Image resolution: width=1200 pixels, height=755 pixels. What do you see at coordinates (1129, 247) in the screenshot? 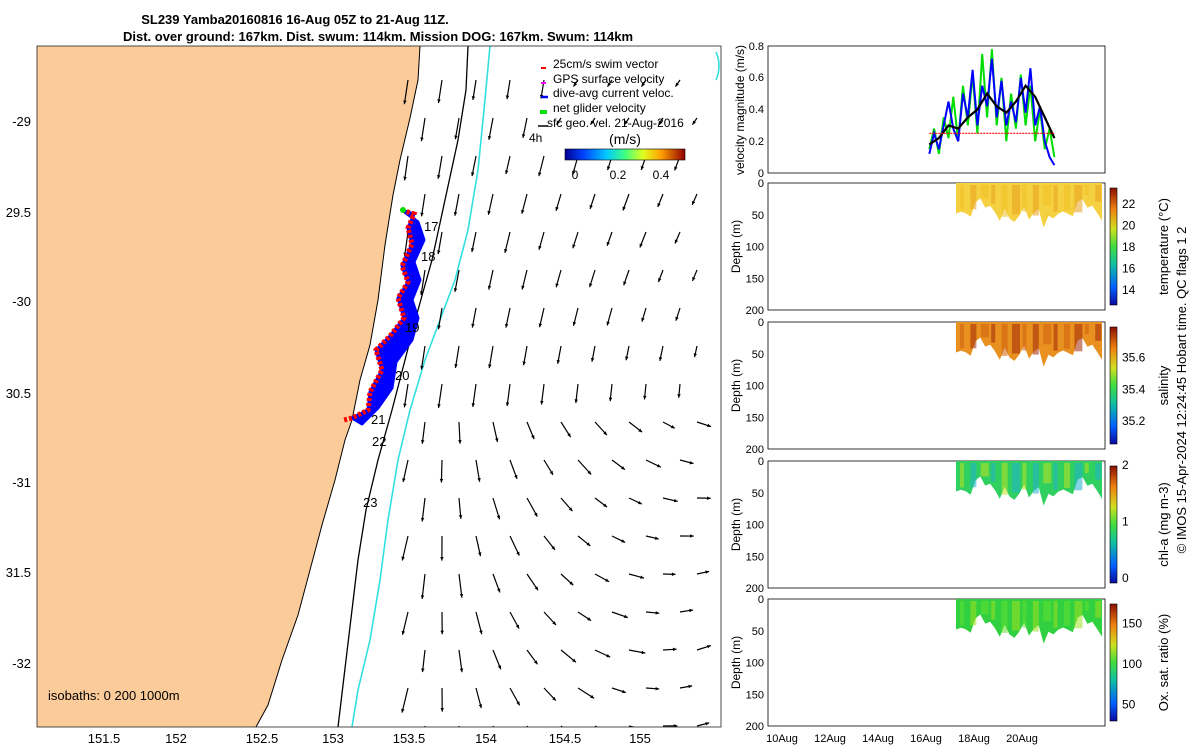
I see `colorbar-tick: 18` at bounding box center [1129, 247].